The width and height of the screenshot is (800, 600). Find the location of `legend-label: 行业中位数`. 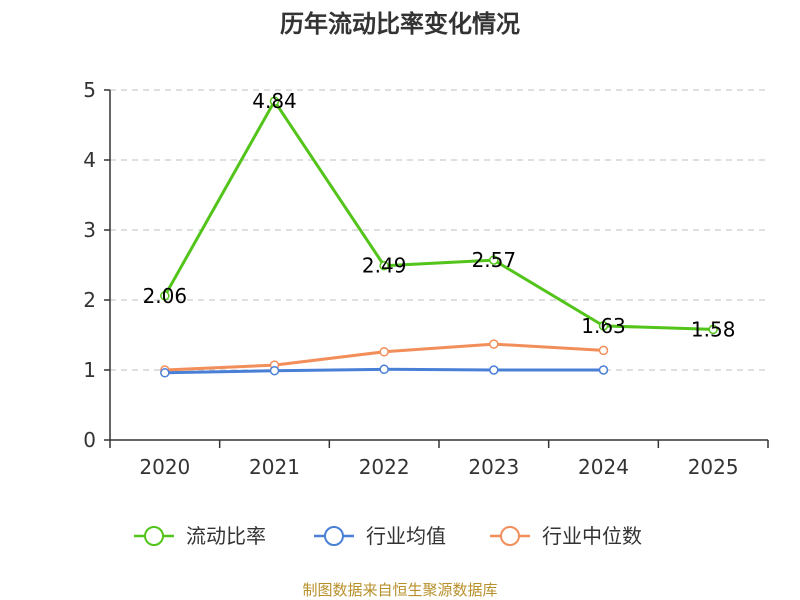

legend-label: 行业中位数 is located at coordinates (592, 536).